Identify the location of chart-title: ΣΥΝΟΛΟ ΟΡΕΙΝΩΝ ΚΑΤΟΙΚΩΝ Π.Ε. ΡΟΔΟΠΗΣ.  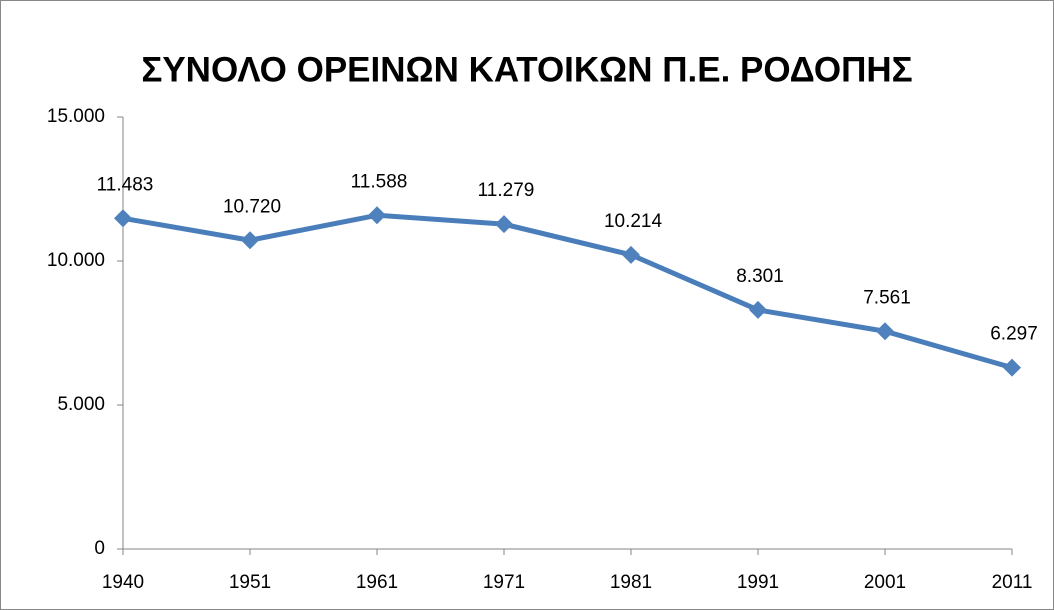
(526, 69).